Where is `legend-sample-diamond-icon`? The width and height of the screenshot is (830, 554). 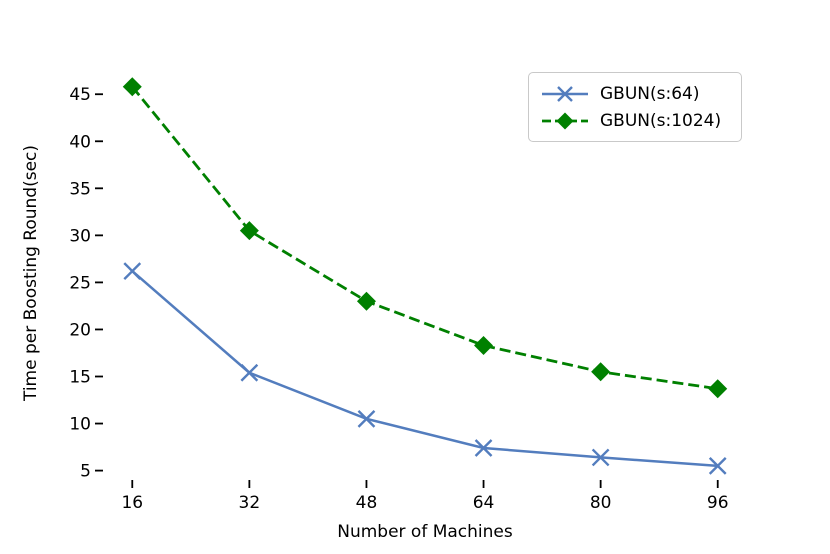 legend-sample-diamond-icon is located at coordinates (565, 120).